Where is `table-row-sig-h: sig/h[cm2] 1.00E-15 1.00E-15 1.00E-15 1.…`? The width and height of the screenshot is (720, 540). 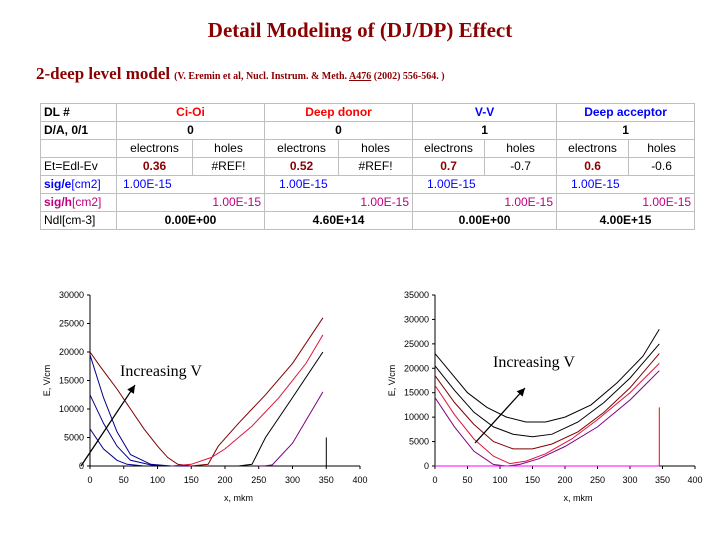
table-row-sig-h: sig/h[cm2] 1.00E-15 1.00E-15 1.00E-15 1.… is located at coordinates (368, 202).